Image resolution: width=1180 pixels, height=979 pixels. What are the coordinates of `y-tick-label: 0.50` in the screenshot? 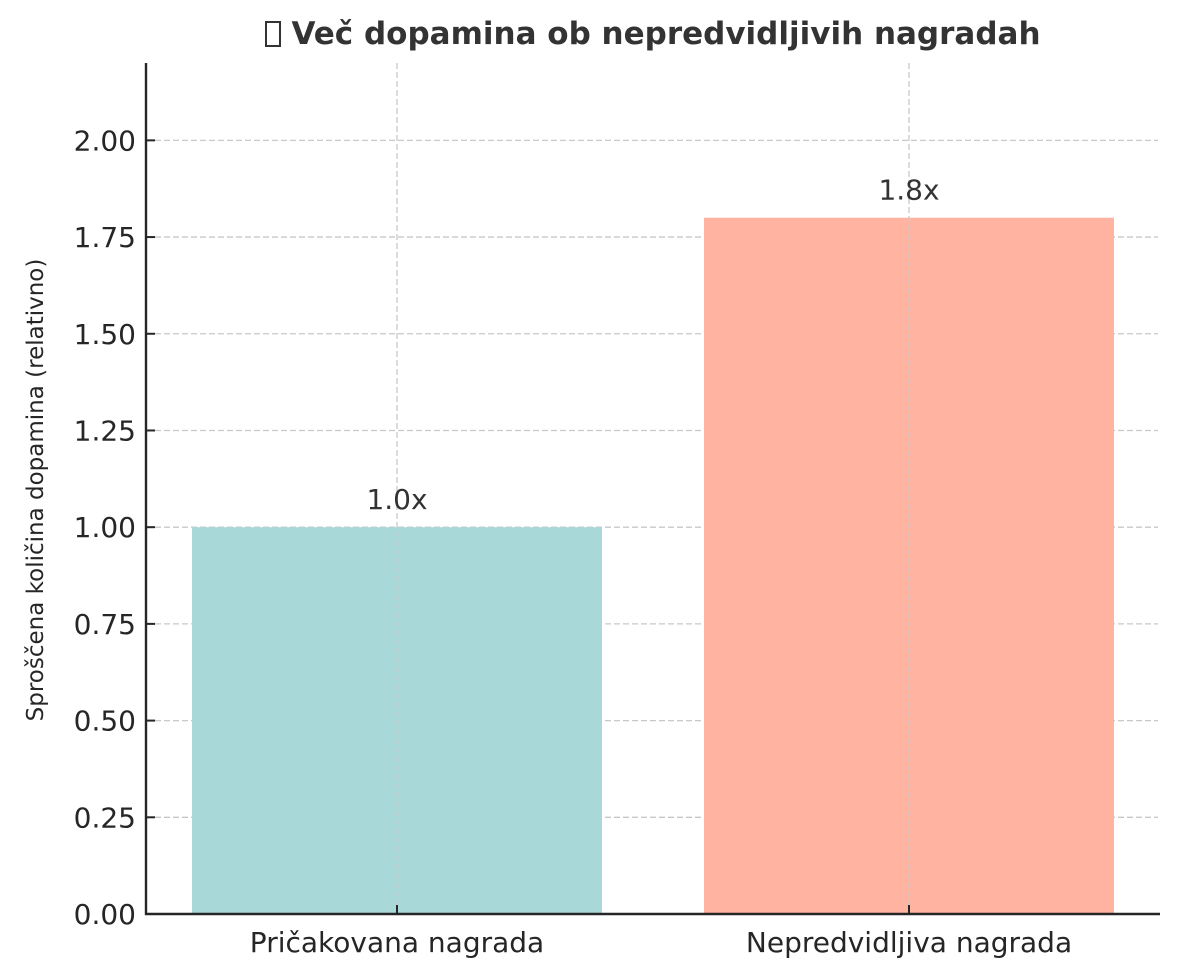 It's located at (105, 721).